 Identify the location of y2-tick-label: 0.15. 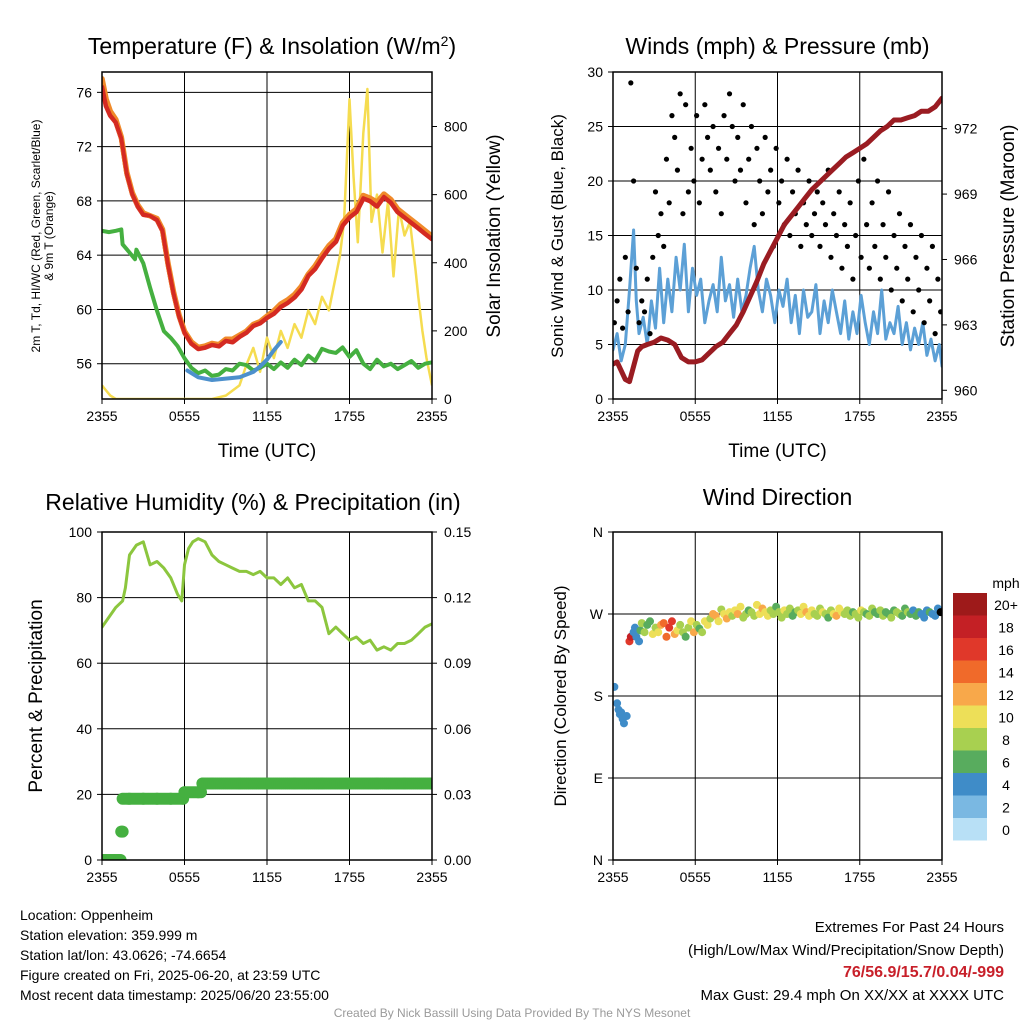
(457, 532).